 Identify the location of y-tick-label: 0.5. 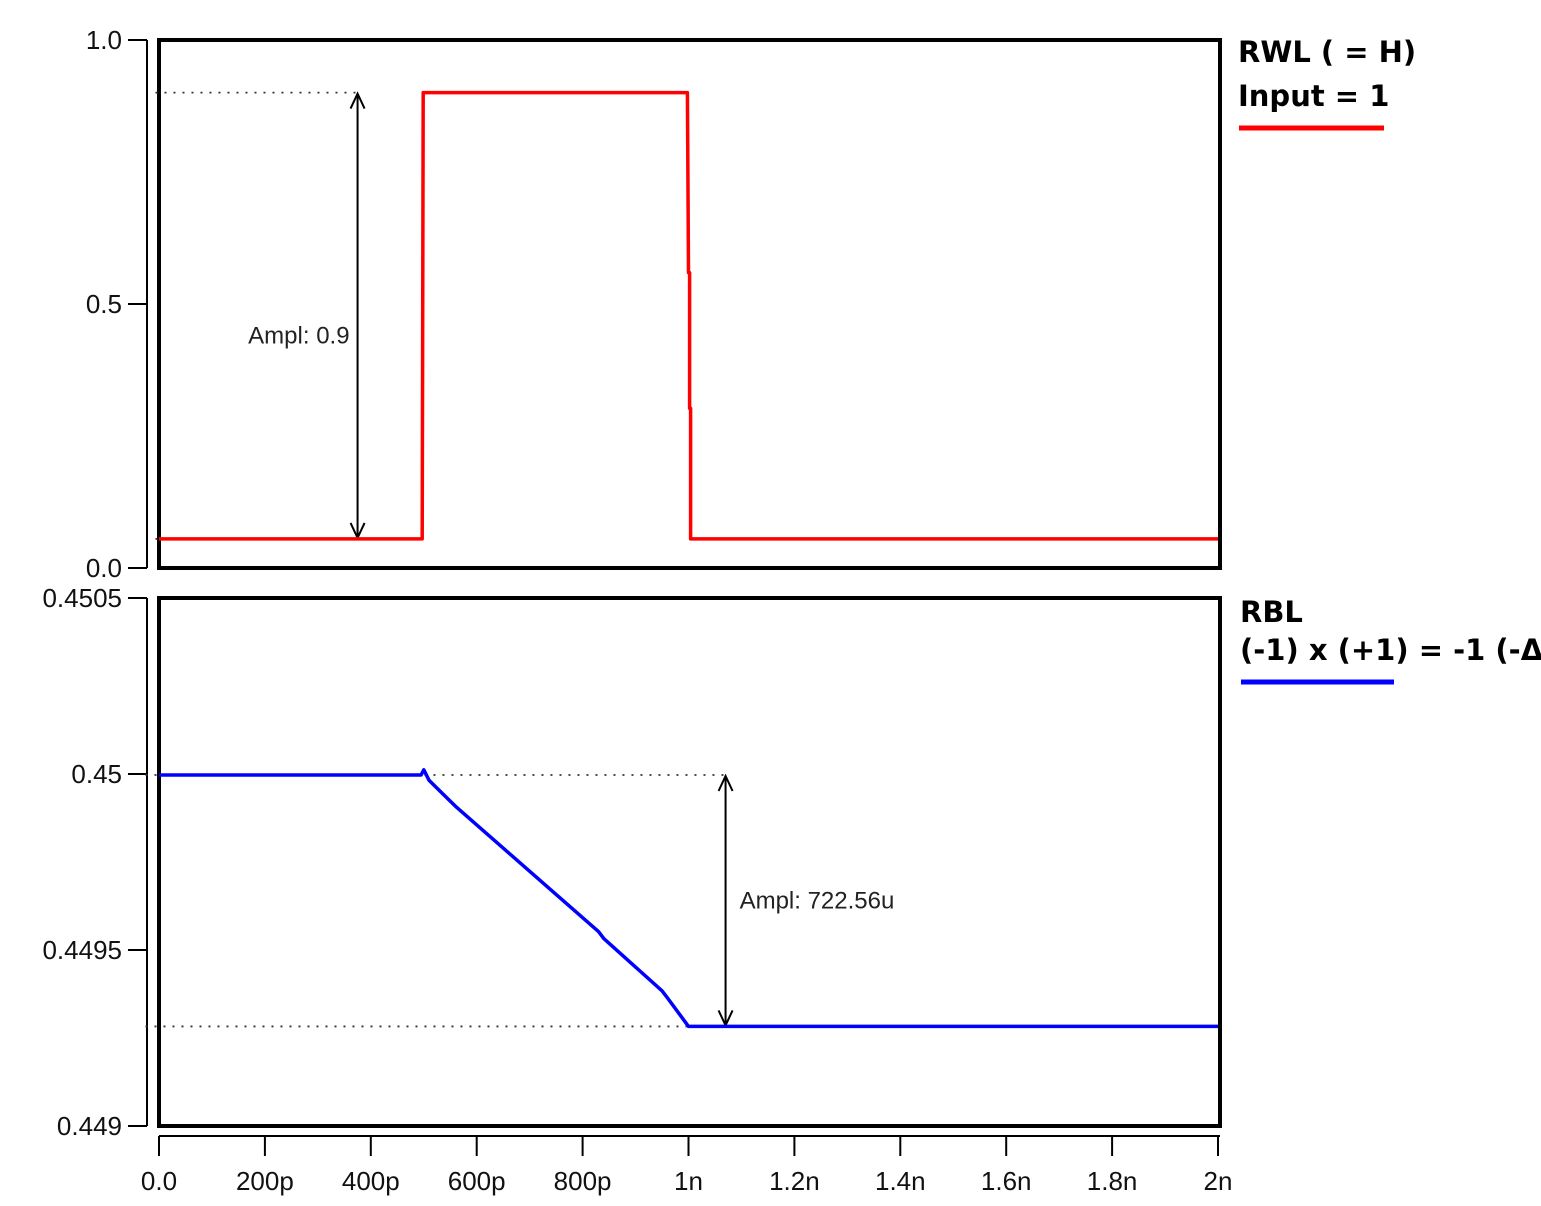
(104, 304).